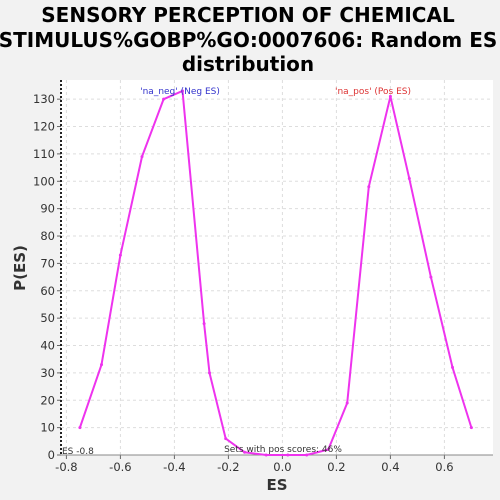  Describe the element at coordinates (276, 485) in the screenshot. I see `x-axis-label: ES` at that location.